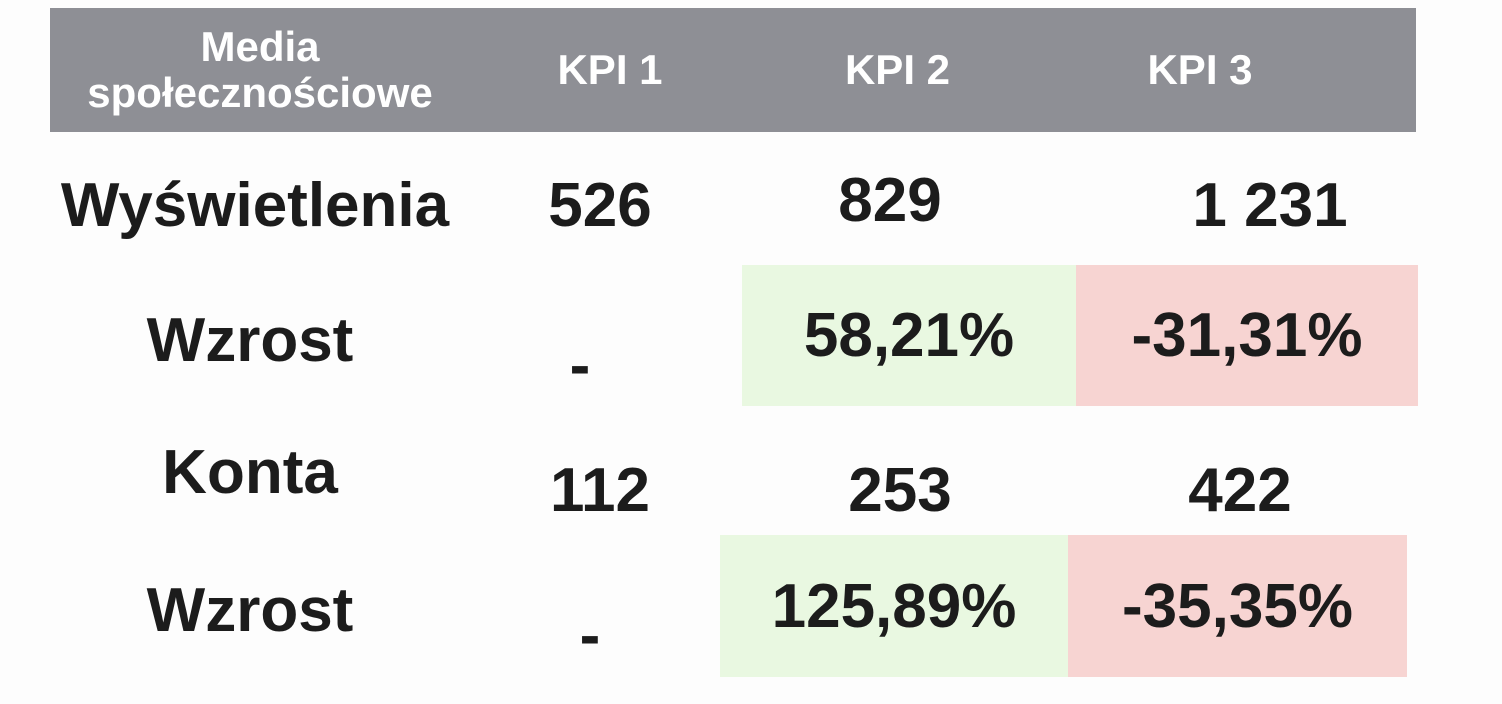  Describe the element at coordinates (890, 200) in the screenshot. I see `cell: 829` at that location.